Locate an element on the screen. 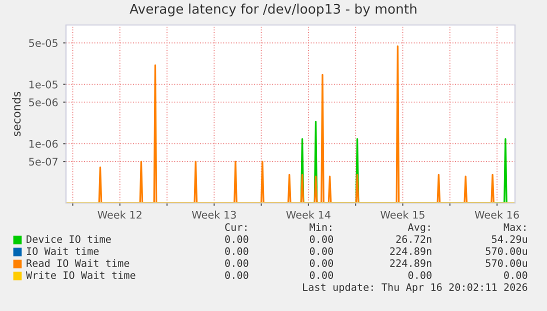  x-tick-label: Week 13 is located at coordinates (214, 214).